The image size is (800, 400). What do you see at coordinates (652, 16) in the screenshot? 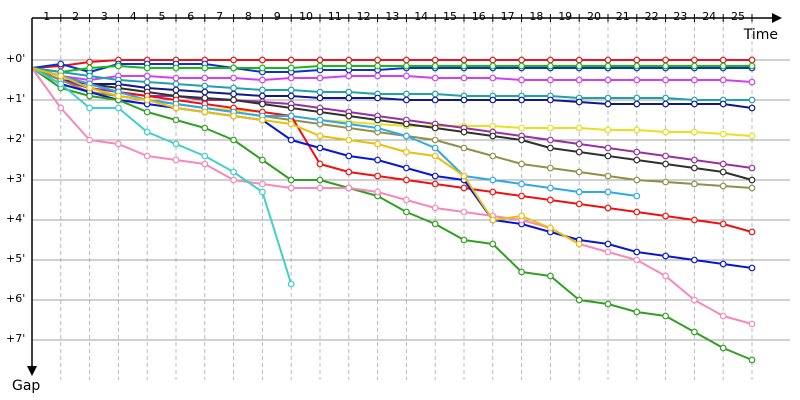
I see `x-tick-label: 22` at bounding box center [652, 16].